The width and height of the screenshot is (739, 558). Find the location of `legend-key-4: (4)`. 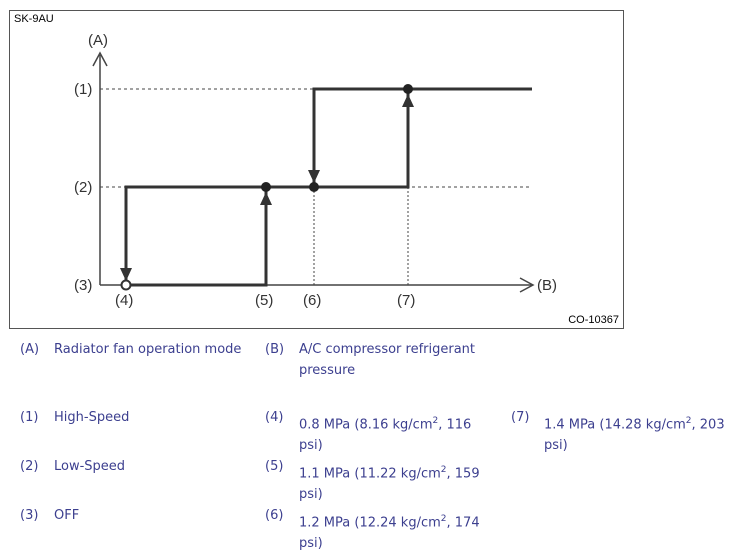

legend-key-4: (4) is located at coordinates (274, 417).